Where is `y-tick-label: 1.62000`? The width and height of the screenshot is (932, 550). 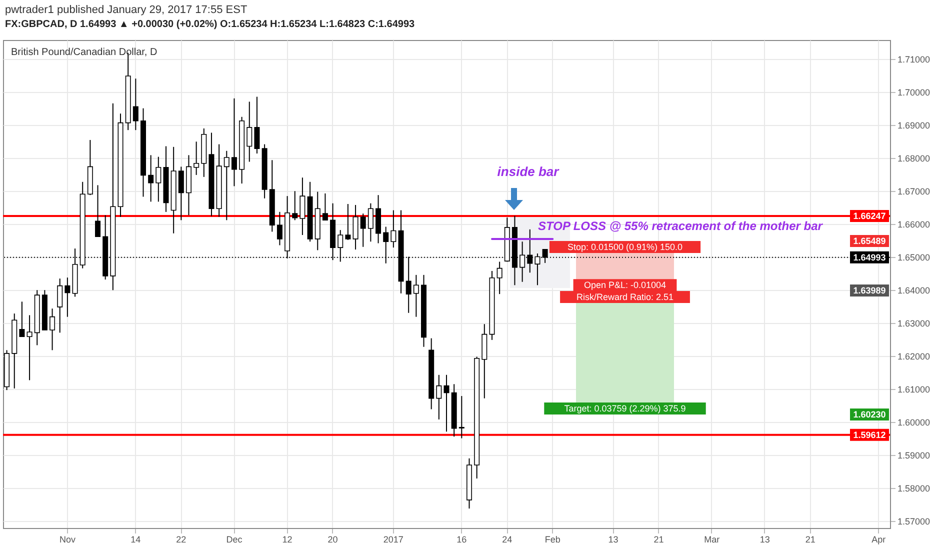 y-tick-label: 1.62000 is located at coordinates (914, 357).